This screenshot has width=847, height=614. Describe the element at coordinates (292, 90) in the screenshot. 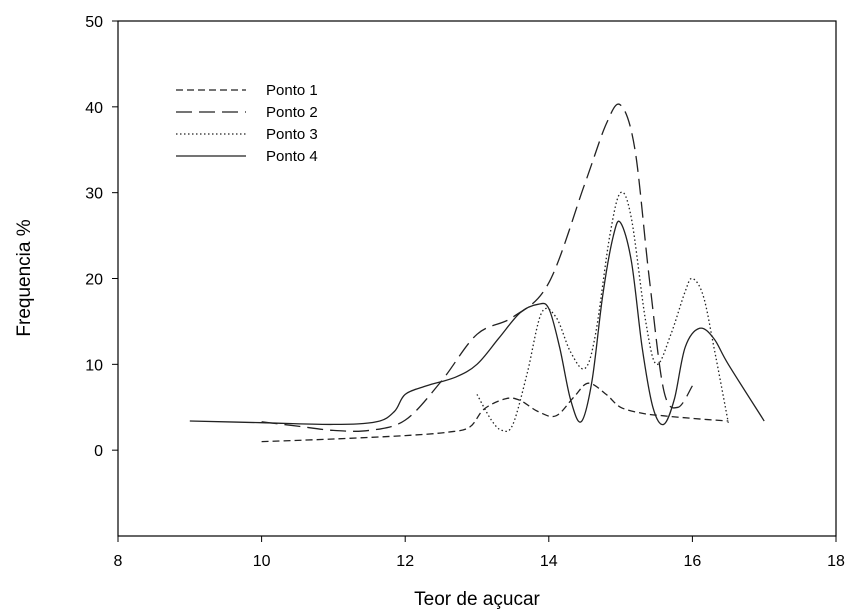

I see `legend-label-ponto-1: Ponto 1` at that location.